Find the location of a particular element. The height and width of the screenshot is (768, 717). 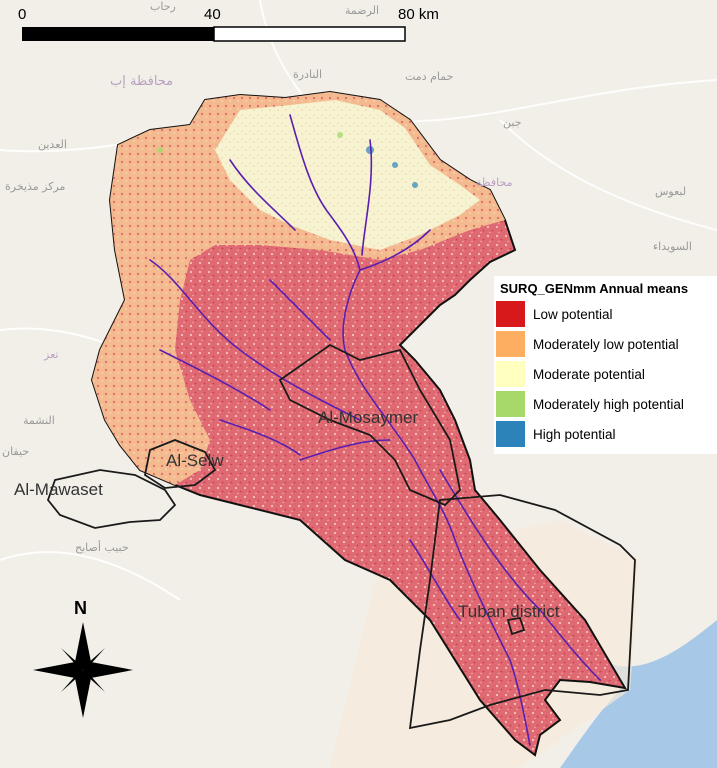

basemap-label: لبعوس is located at coordinates (671, 191).